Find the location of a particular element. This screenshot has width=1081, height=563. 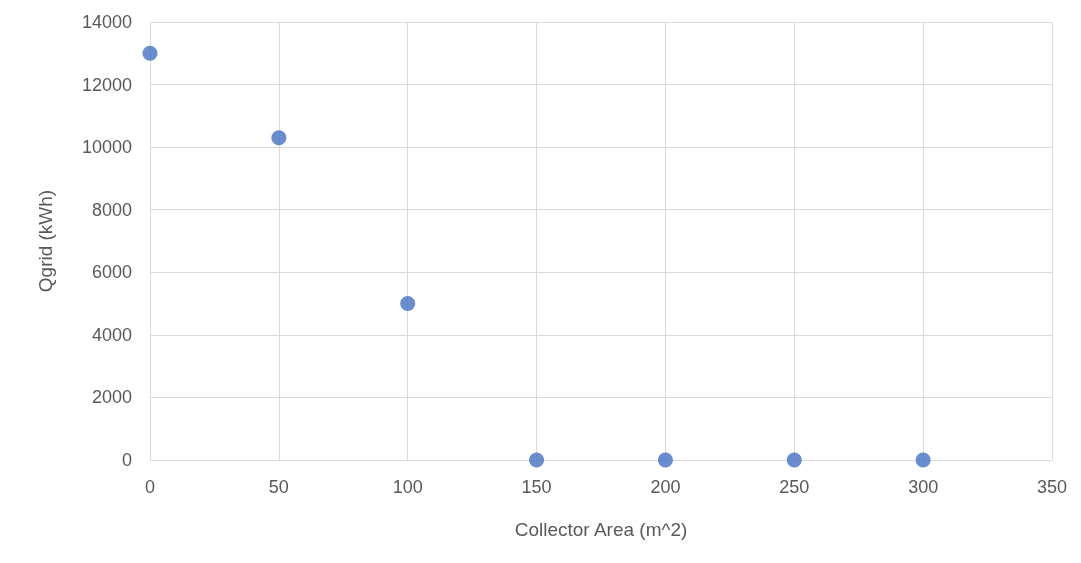

x-tick-label: 250 is located at coordinates (794, 487).